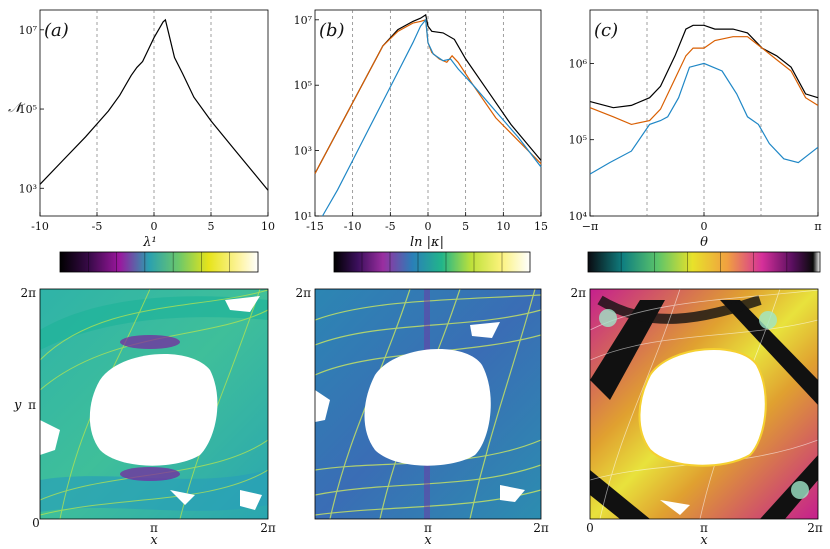  What do you see at coordinates (578, 63) in the screenshot?
I see `plotC-ytick-label-2: 10⁶` at bounding box center [578, 63].